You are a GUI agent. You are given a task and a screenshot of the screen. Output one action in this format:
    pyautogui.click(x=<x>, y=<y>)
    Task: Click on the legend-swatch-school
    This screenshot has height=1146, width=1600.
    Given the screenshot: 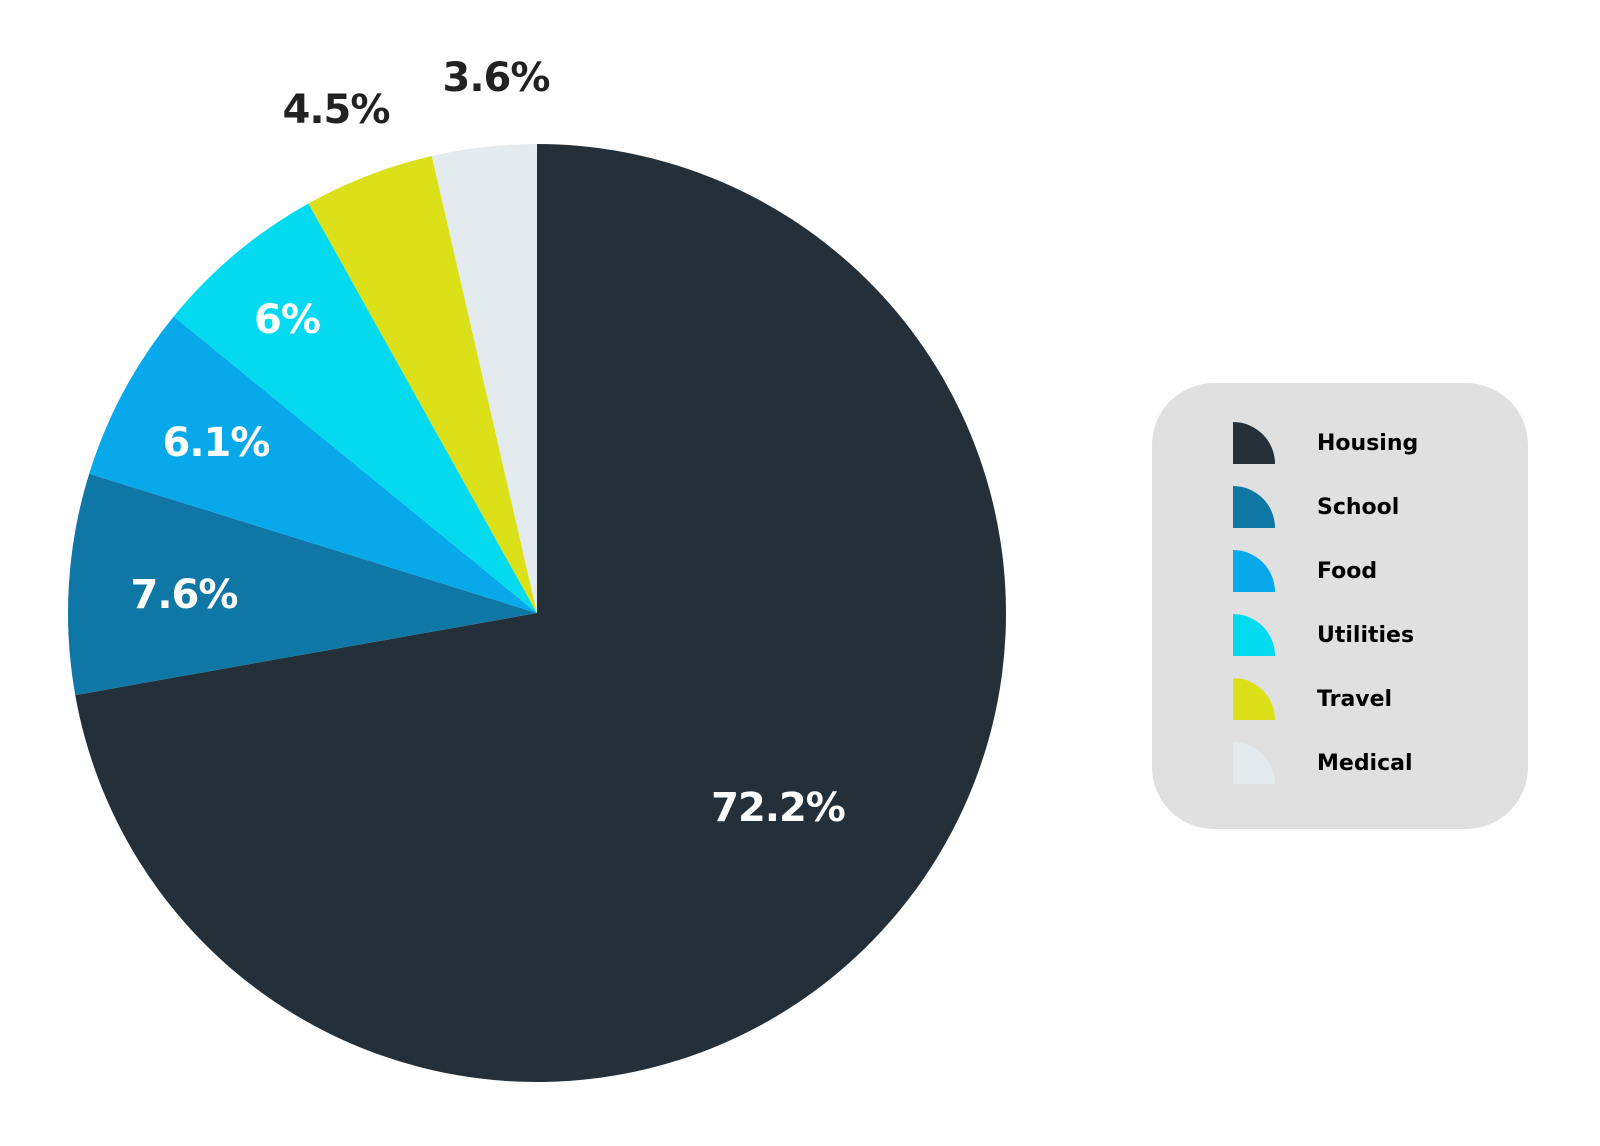 What is the action you would take?
    pyautogui.click(x=1254, y=507)
    